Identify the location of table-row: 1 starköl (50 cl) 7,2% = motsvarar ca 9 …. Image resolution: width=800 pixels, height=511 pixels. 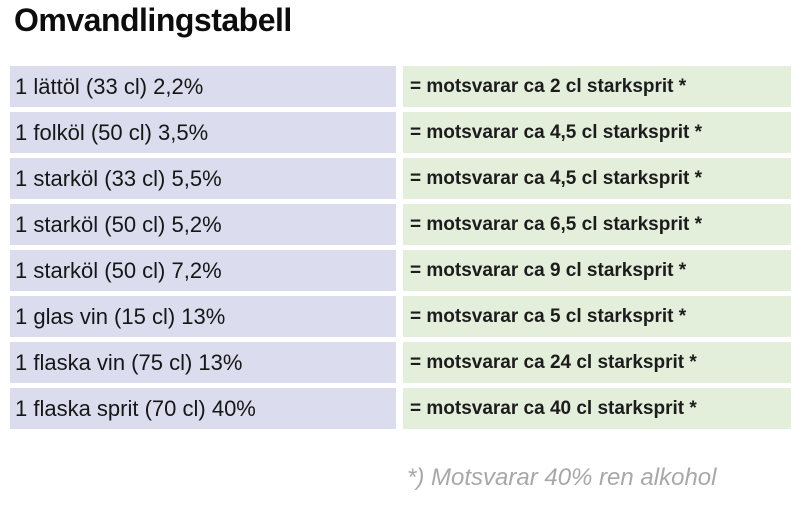
(400, 270).